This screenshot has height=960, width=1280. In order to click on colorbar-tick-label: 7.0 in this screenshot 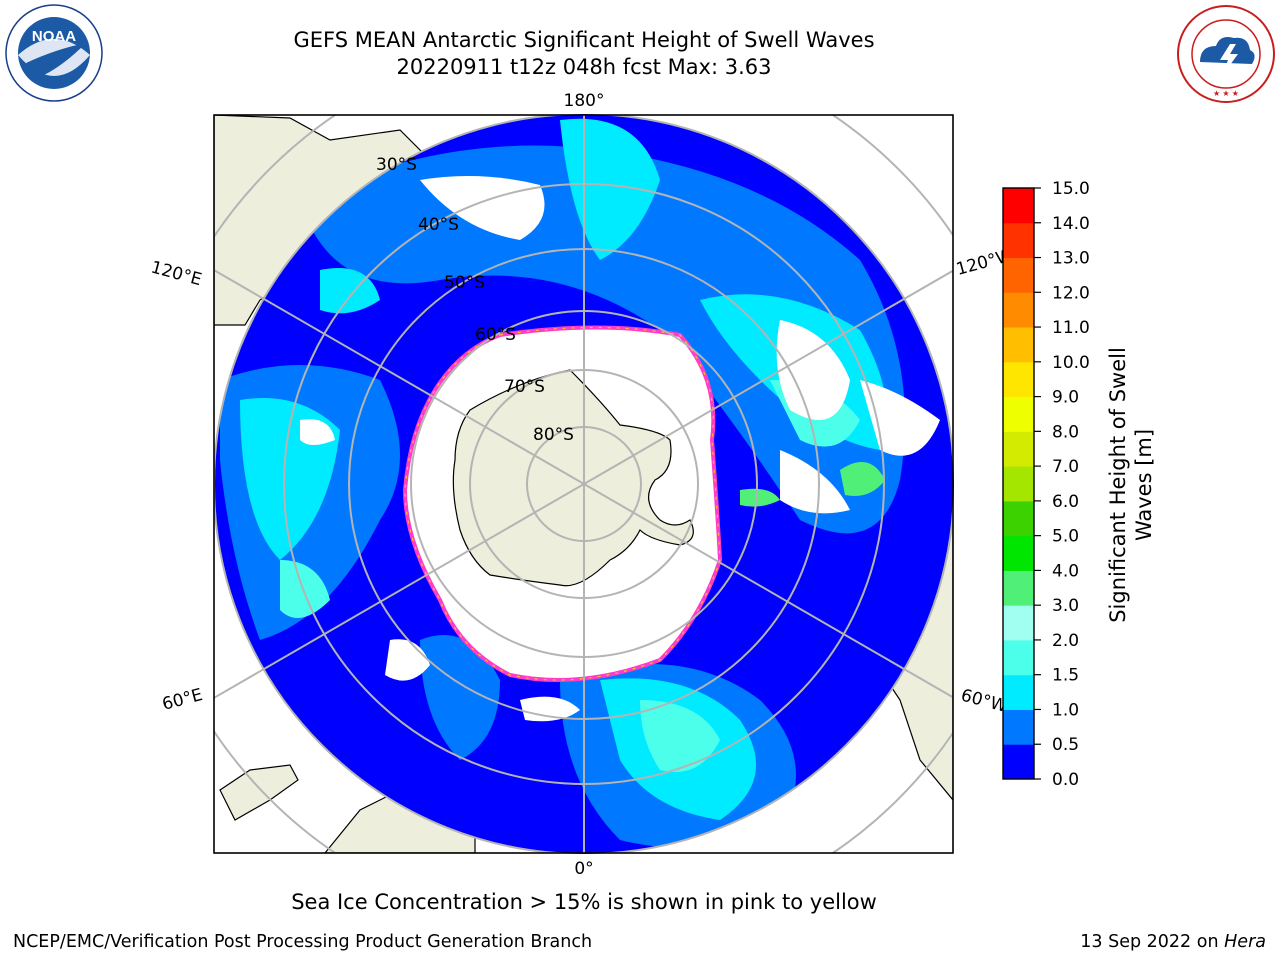, I will do `click(1065, 467)`.